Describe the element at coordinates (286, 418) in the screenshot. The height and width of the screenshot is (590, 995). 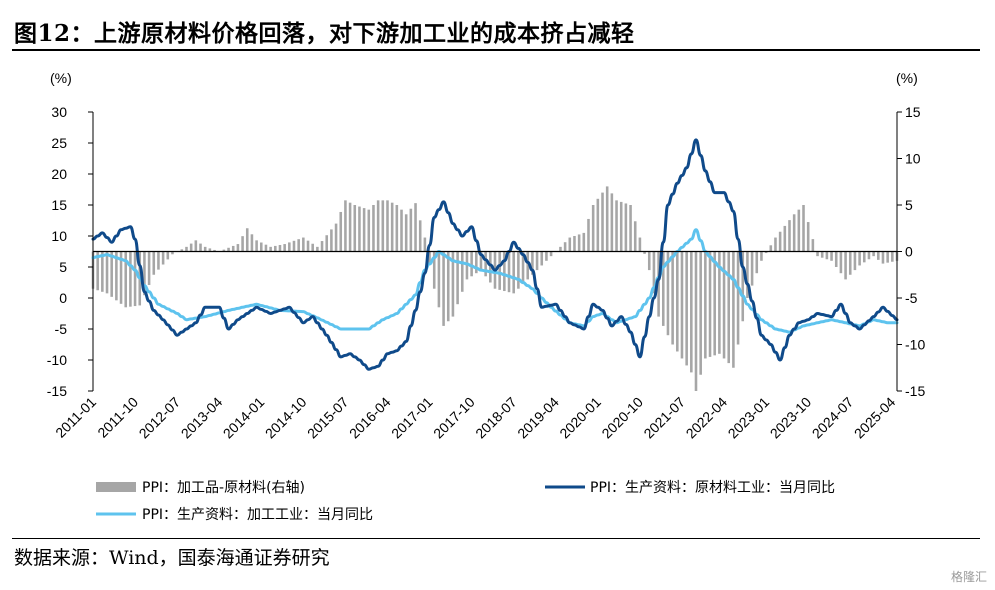
I see `x-tick-label: 2014-10` at that location.